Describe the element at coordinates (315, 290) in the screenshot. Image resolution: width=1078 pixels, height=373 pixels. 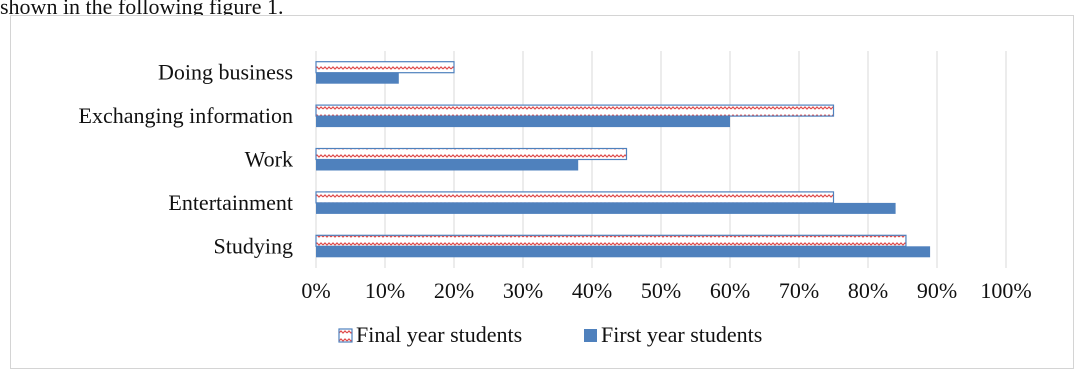
I see `x-tick-label: 0%` at that location.